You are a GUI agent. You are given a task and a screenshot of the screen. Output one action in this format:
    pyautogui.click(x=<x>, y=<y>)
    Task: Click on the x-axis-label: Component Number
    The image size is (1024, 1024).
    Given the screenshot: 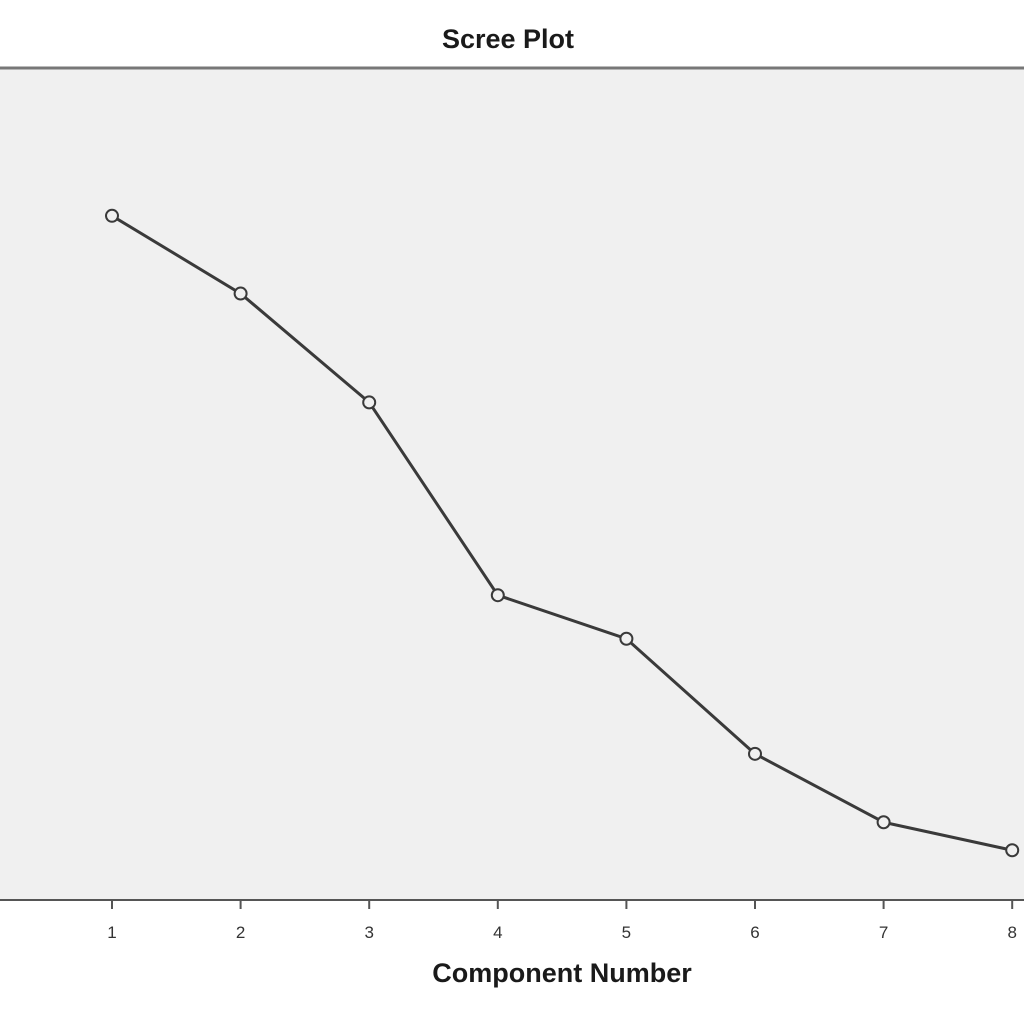 What is the action you would take?
    pyautogui.click(x=562, y=973)
    